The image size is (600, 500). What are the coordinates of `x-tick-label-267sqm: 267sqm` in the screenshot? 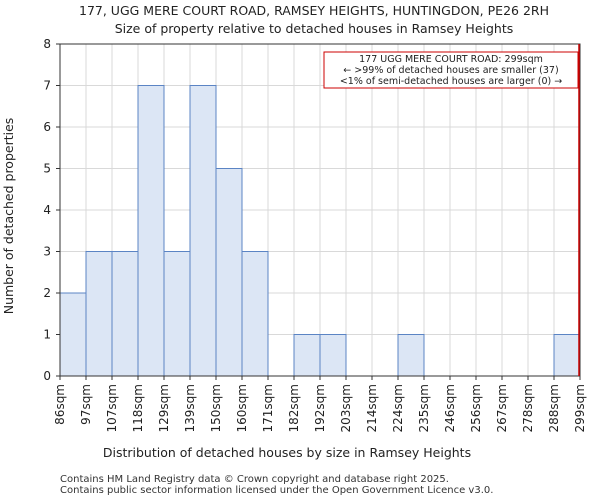 It's located at (502, 408).